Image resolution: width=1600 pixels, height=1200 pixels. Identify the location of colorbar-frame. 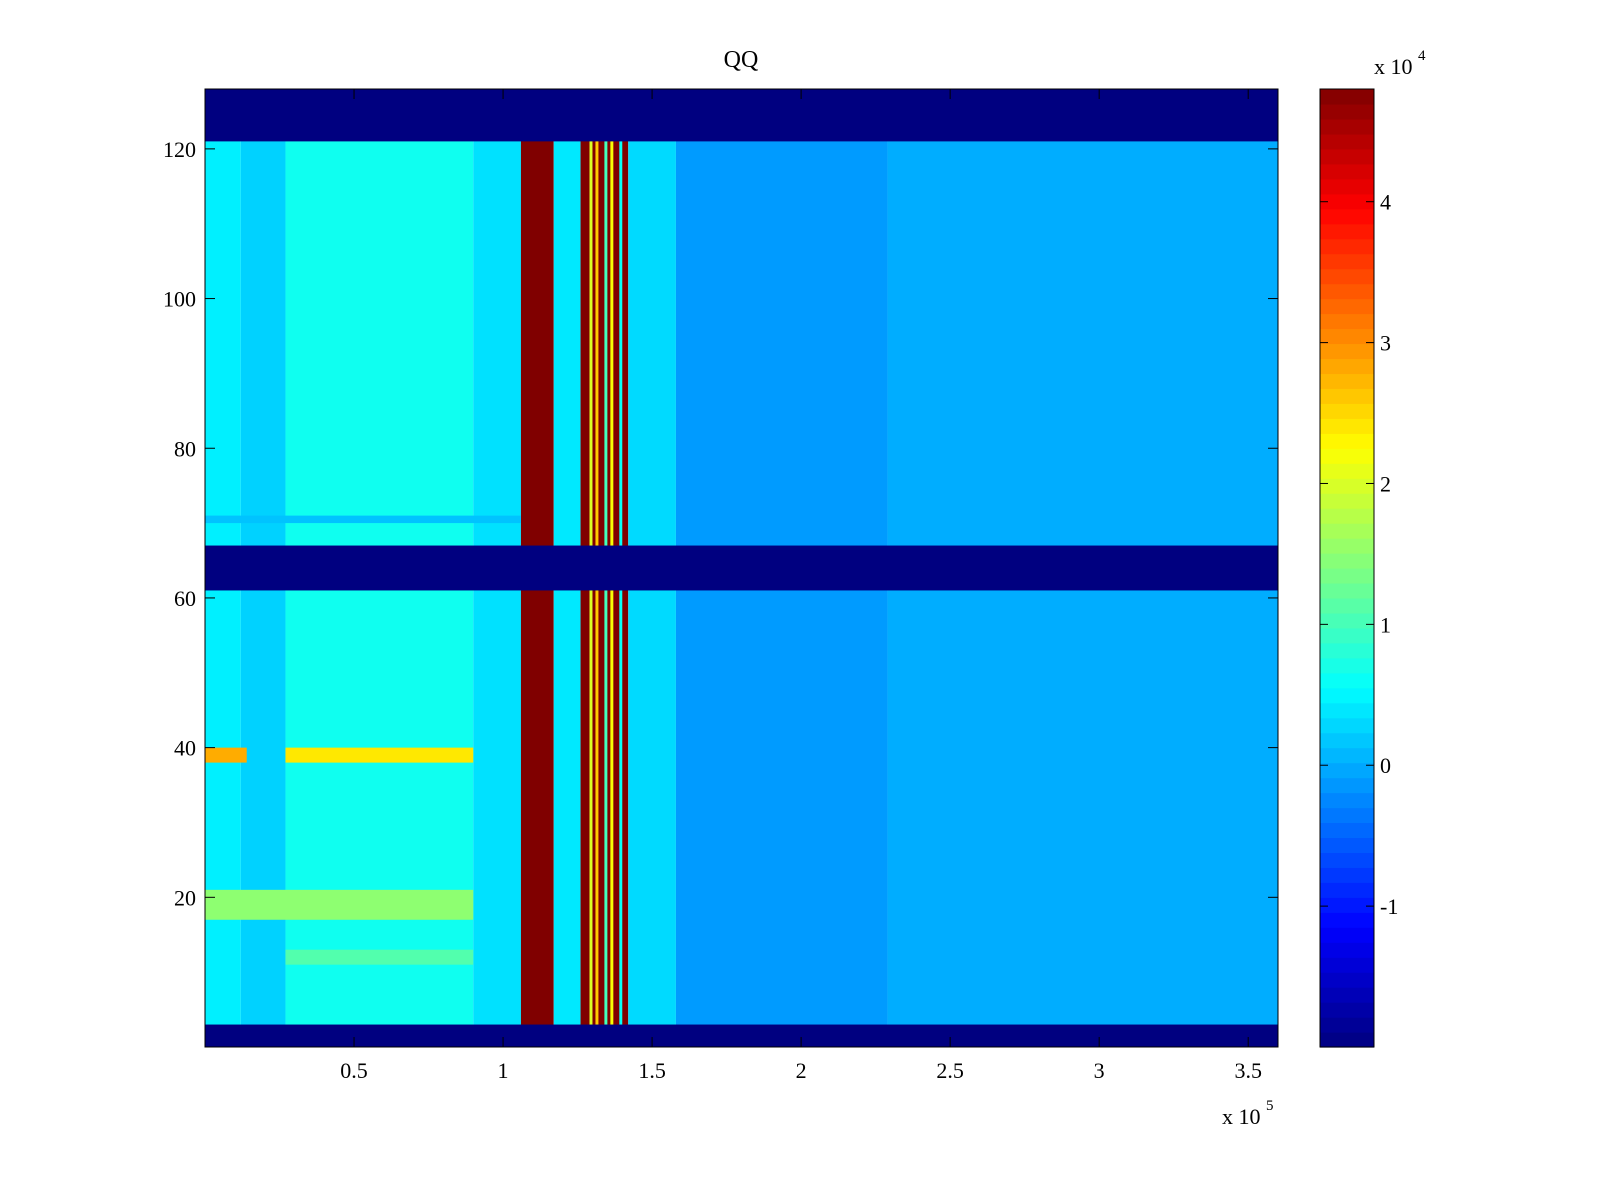
(1347, 568).